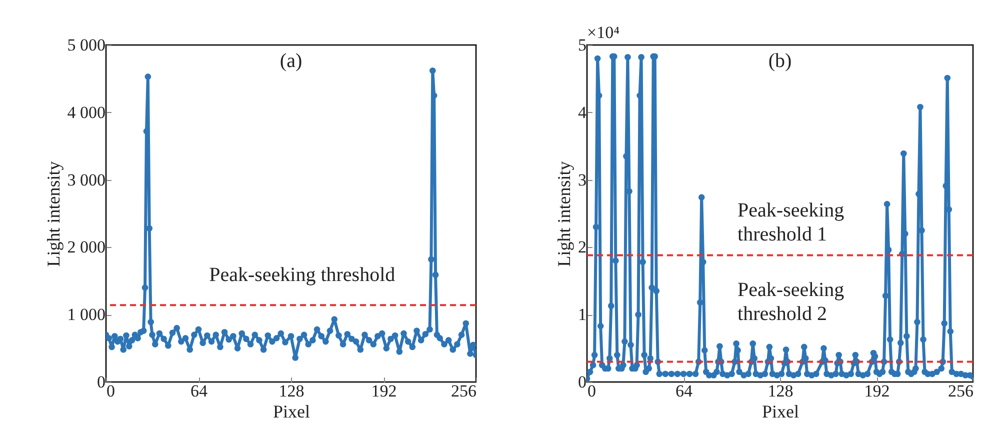 Image resolution: width=989 pixels, height=438 pixels. What do you see at coordinates (582, 247) in the screenshot?
I see `y-tick-label: 2` at bounding box center [582, 247].